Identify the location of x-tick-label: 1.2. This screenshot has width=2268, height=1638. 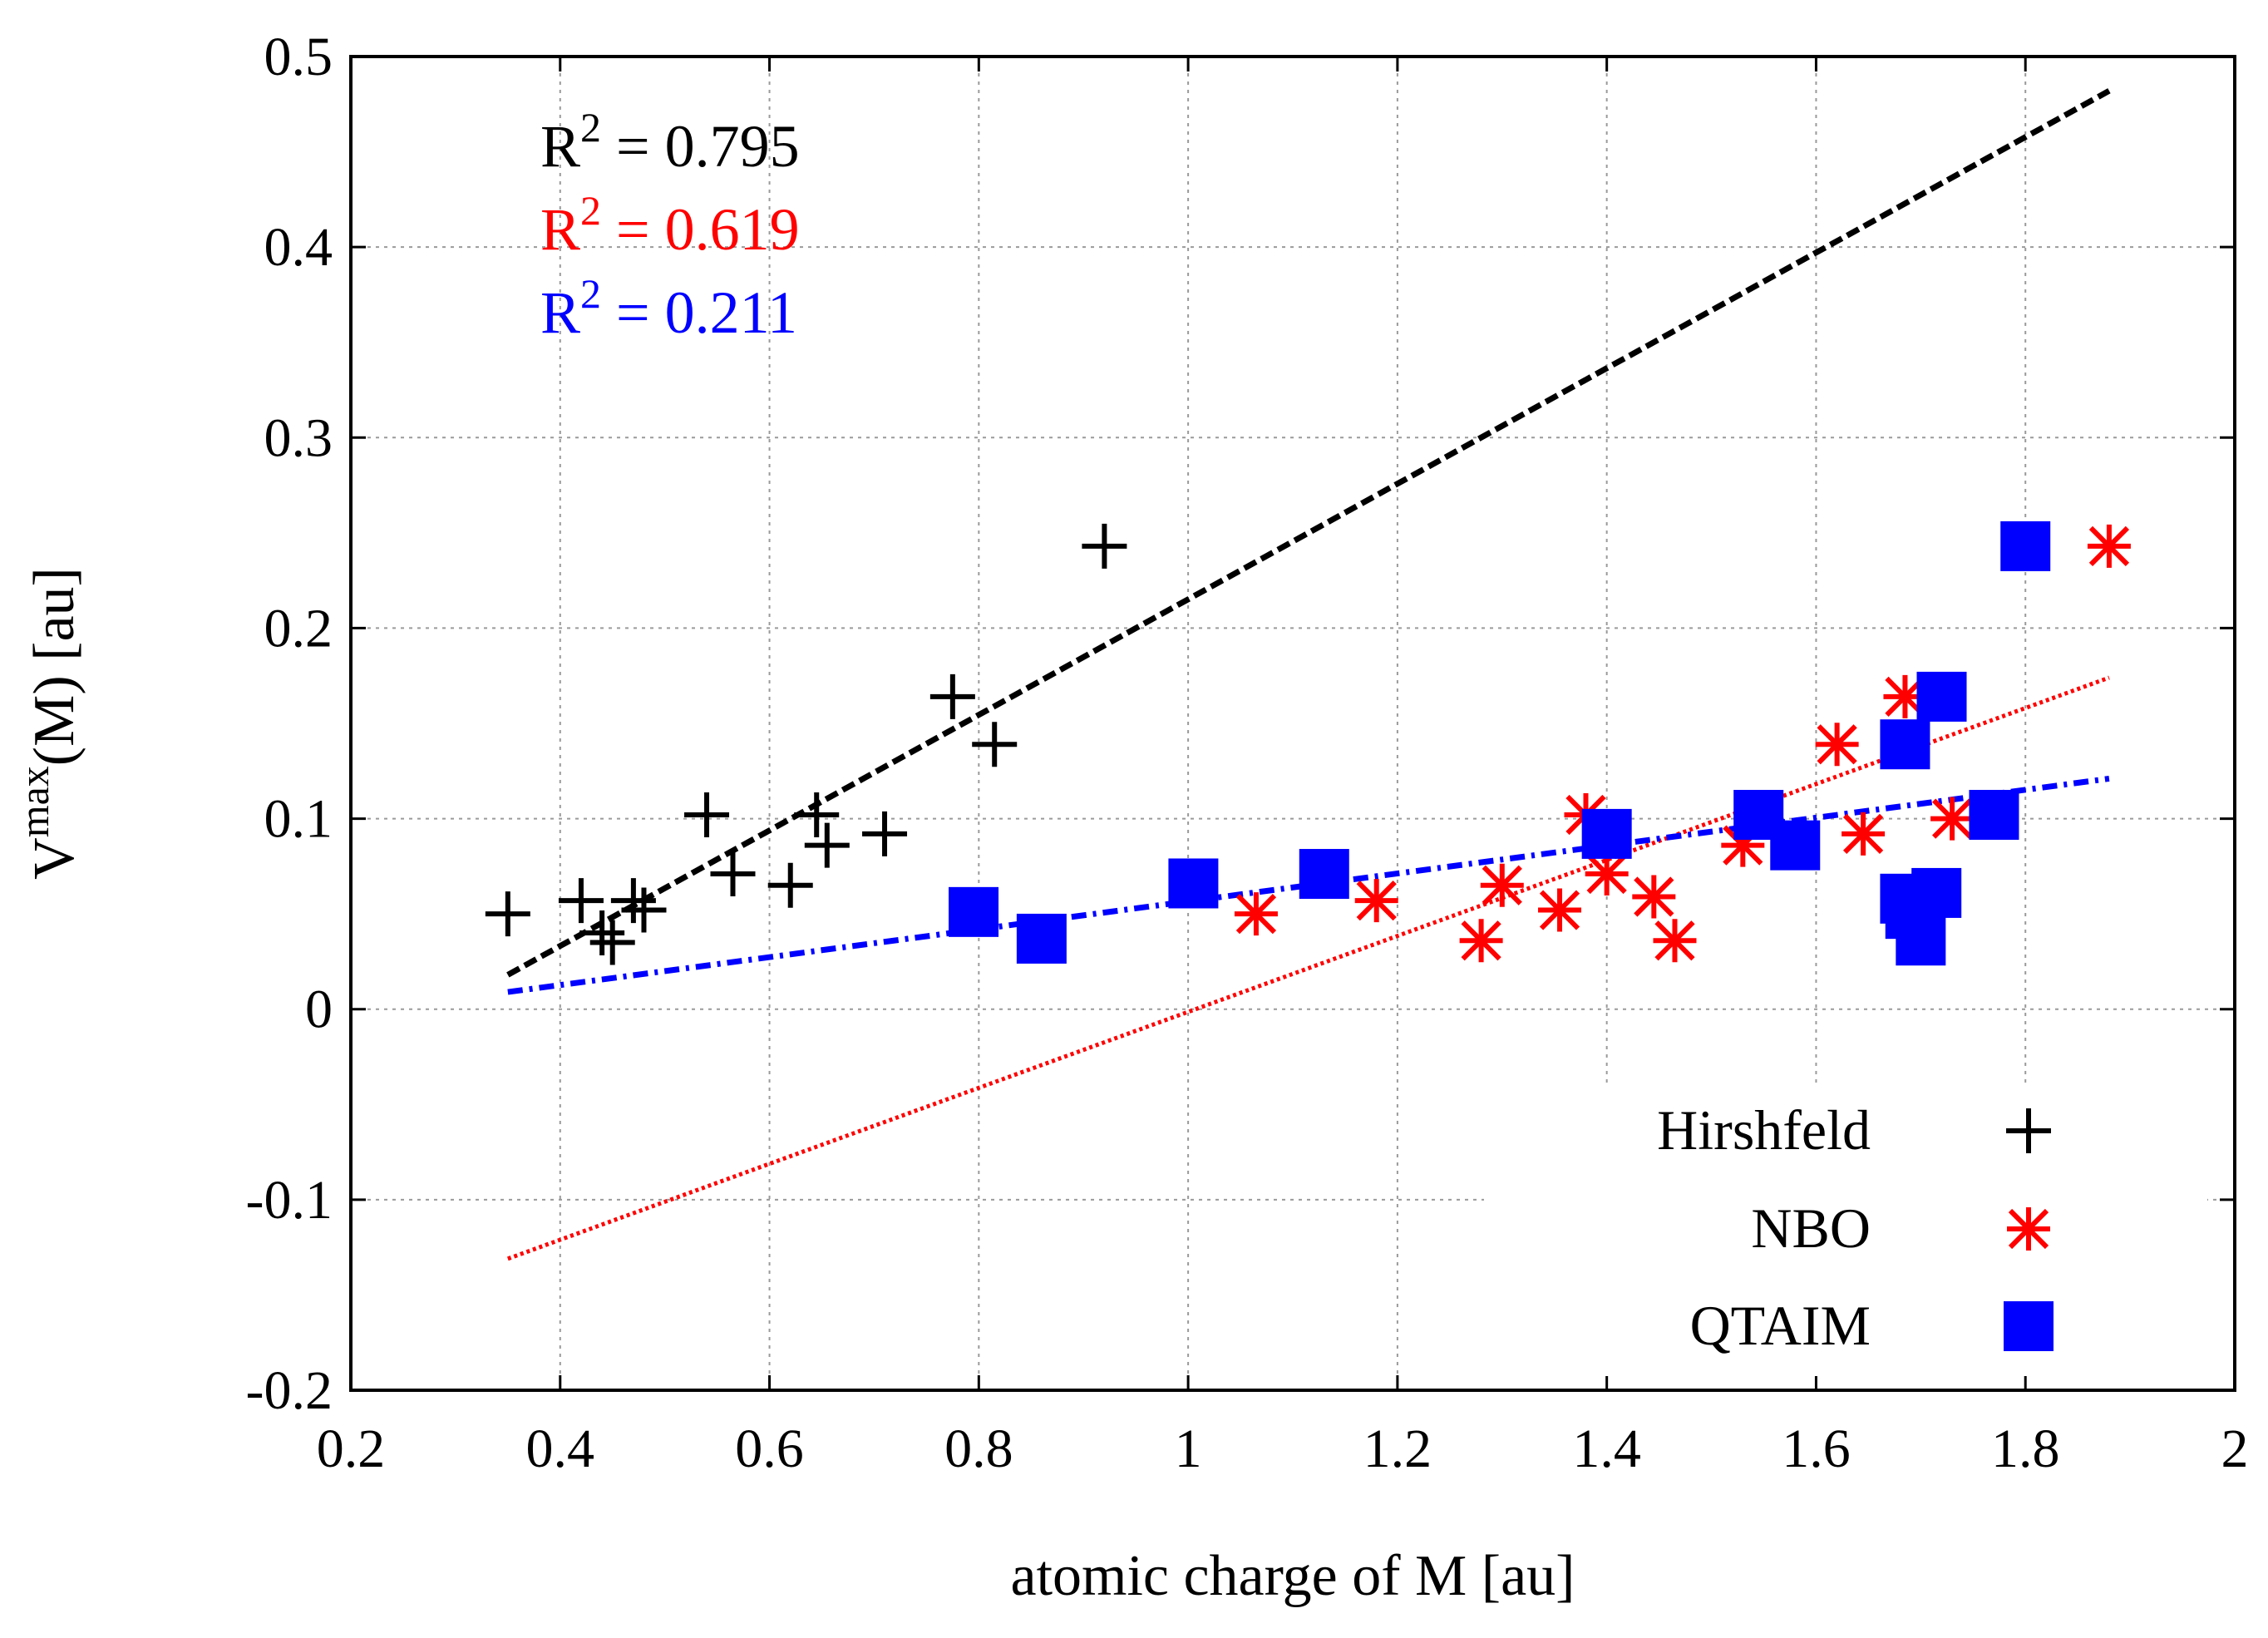
(1397, 1448).